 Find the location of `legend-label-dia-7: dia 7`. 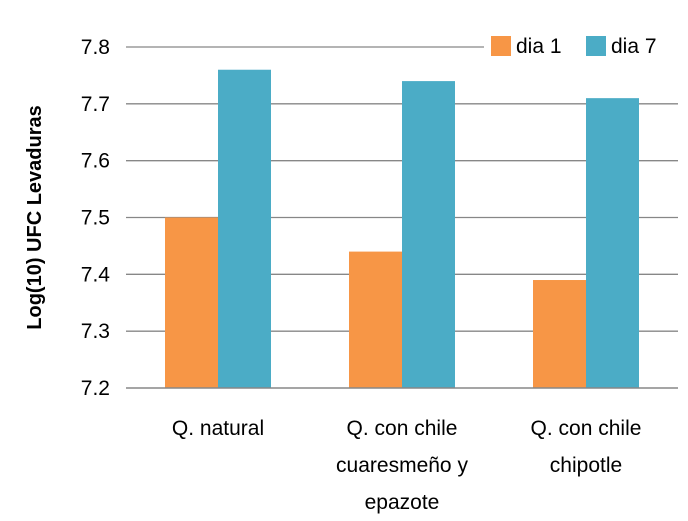

legend-label-dia-7: dia 7 is located at coordinates (634, 46).